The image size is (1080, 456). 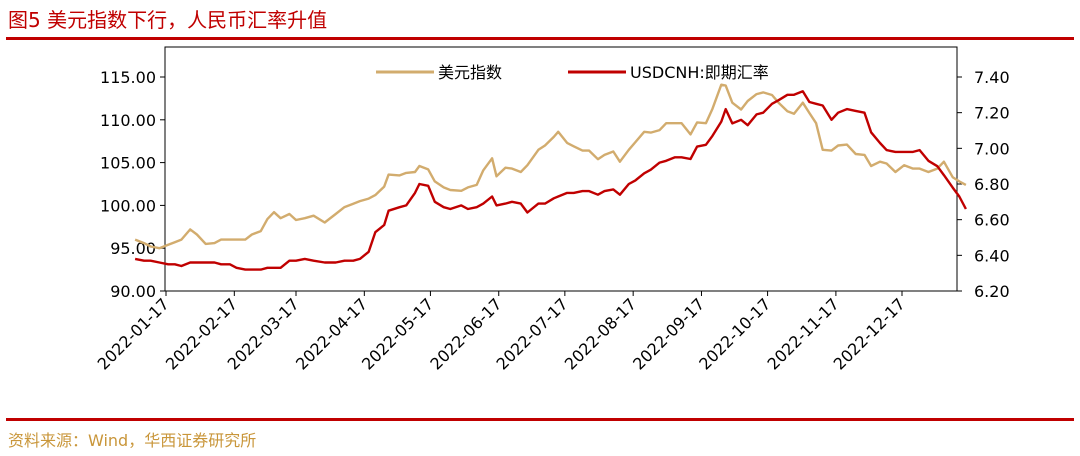 I want to click on right-axis-label: 6.80, so click(x=992, y=184).